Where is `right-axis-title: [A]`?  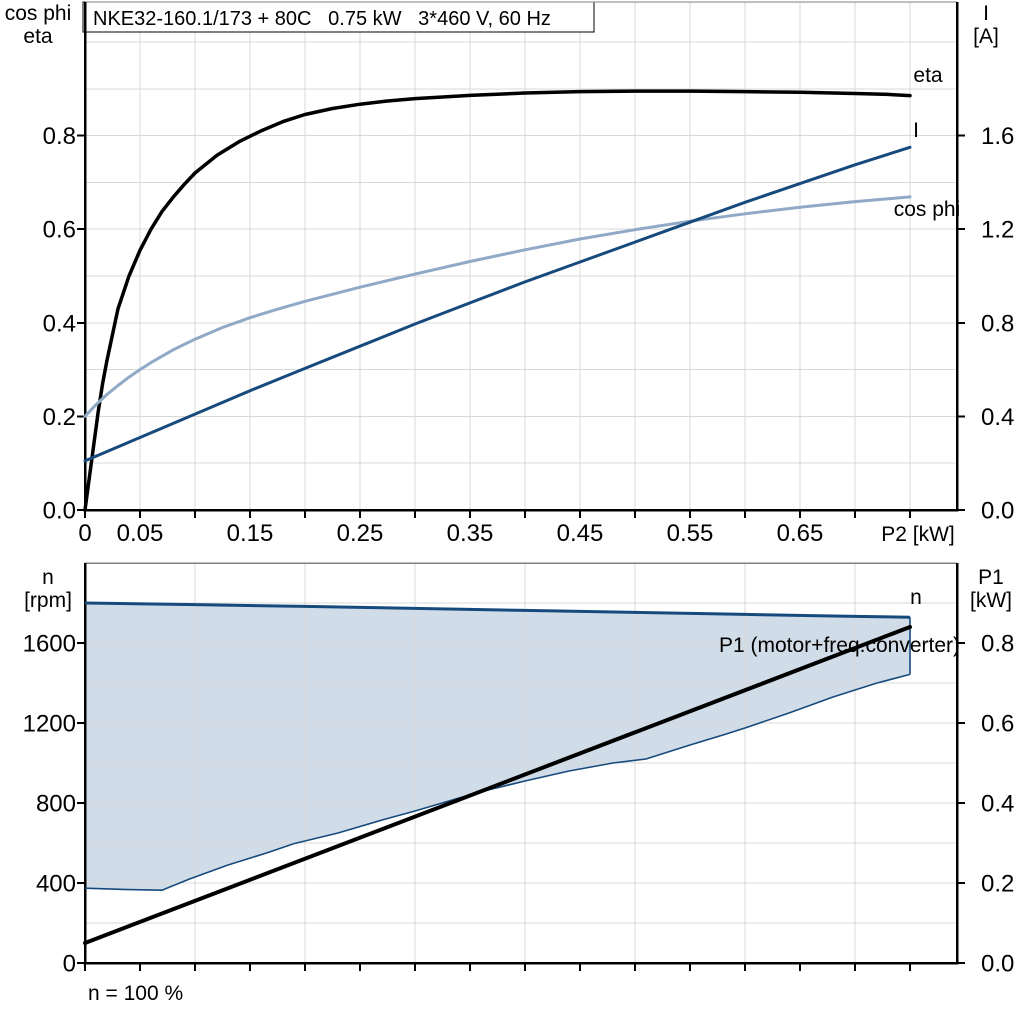
right-axis-title: [A] is located at coordinates (986, 36).